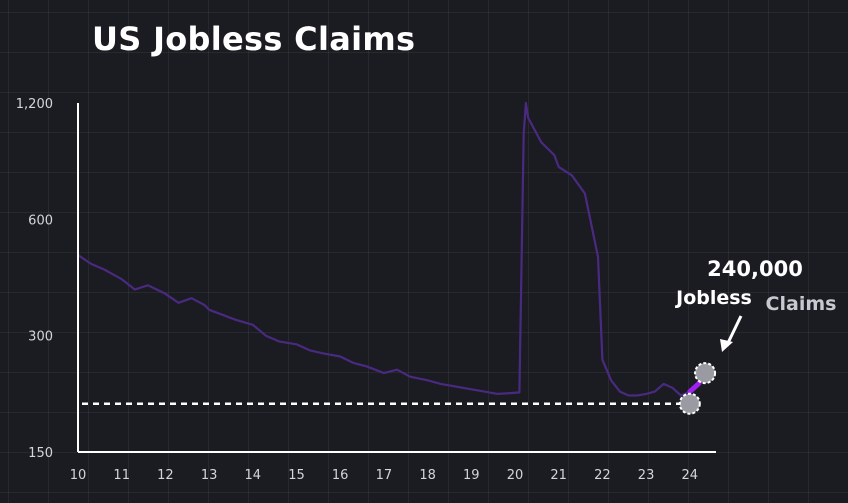 The width and height of the screenshot is (848, 503). I want to click on annotation-value: 240,000, so click(755, 269).